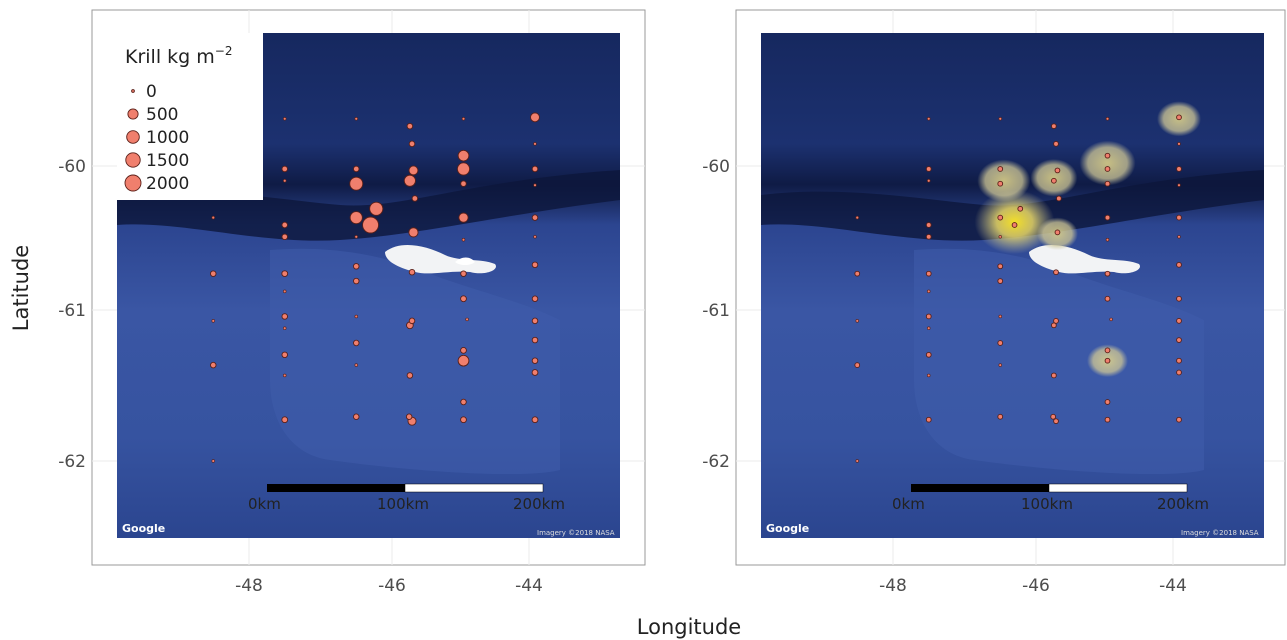 The width and height of the screenshot is (1287, 640). I want to click on left-ytick-62: -62, so click(72, 462).